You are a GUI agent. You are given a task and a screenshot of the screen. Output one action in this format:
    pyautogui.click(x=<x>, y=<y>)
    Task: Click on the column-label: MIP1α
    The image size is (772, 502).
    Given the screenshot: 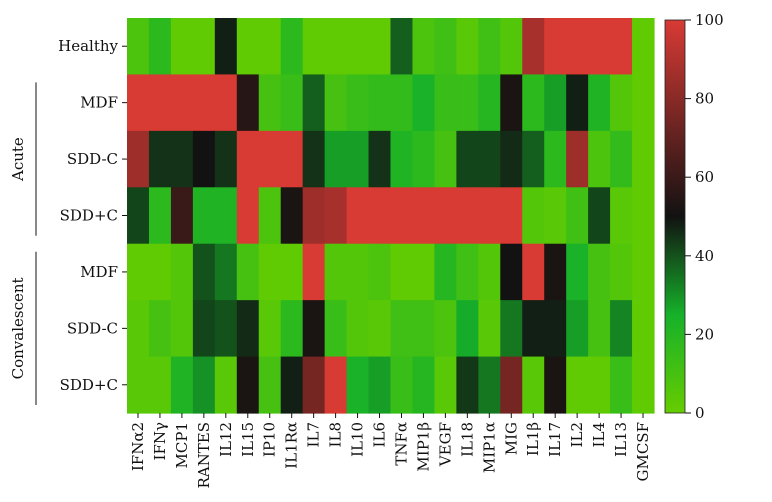 What is the action you would take?
    pyautogui.click(x=489, y=447)
    